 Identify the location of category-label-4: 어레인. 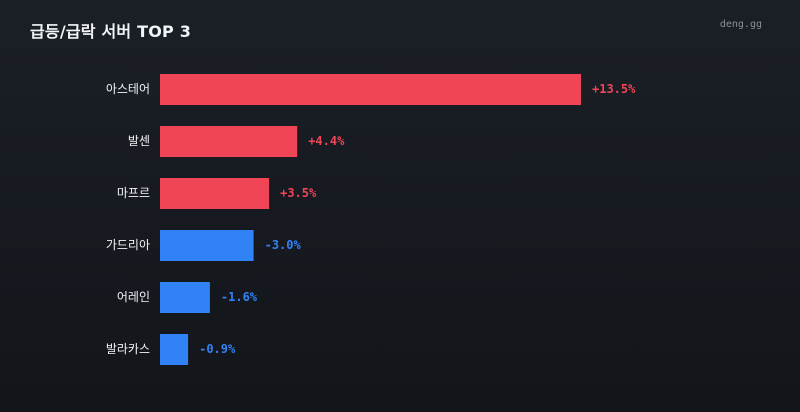
(133, 297).